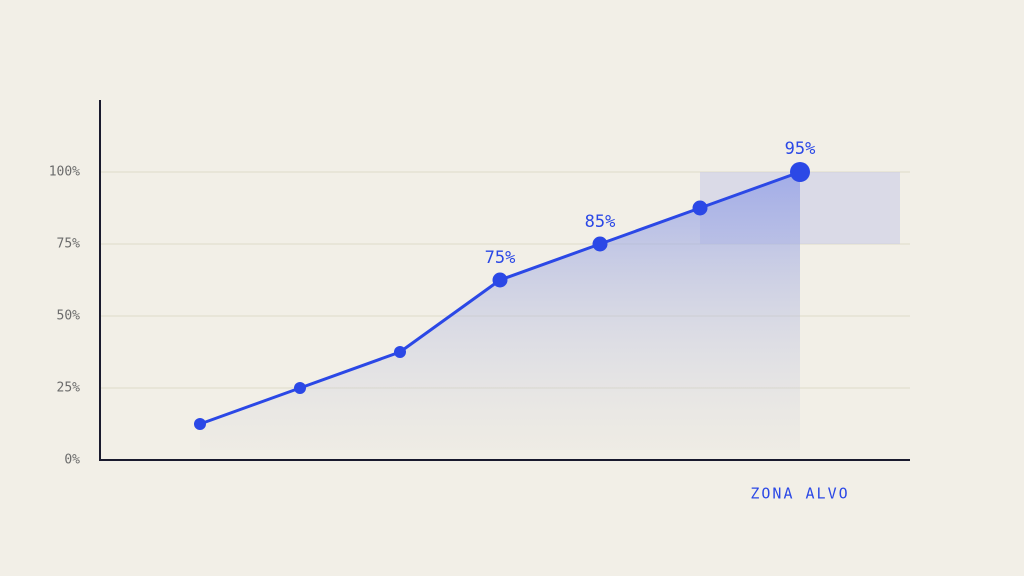 This screenshot has height=576, width=1024. Describe the element at coordinates (600, 222) in the screenshot. I see `annotation: 85%` at that location.